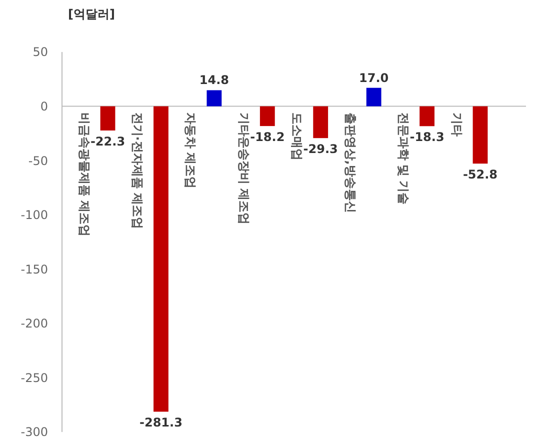 This screenshot has width=534, height=448. What do you see at coordinates (427, 137) in the screenshot?
I see `data-label: -18.3` at bounding box center [427, 137].